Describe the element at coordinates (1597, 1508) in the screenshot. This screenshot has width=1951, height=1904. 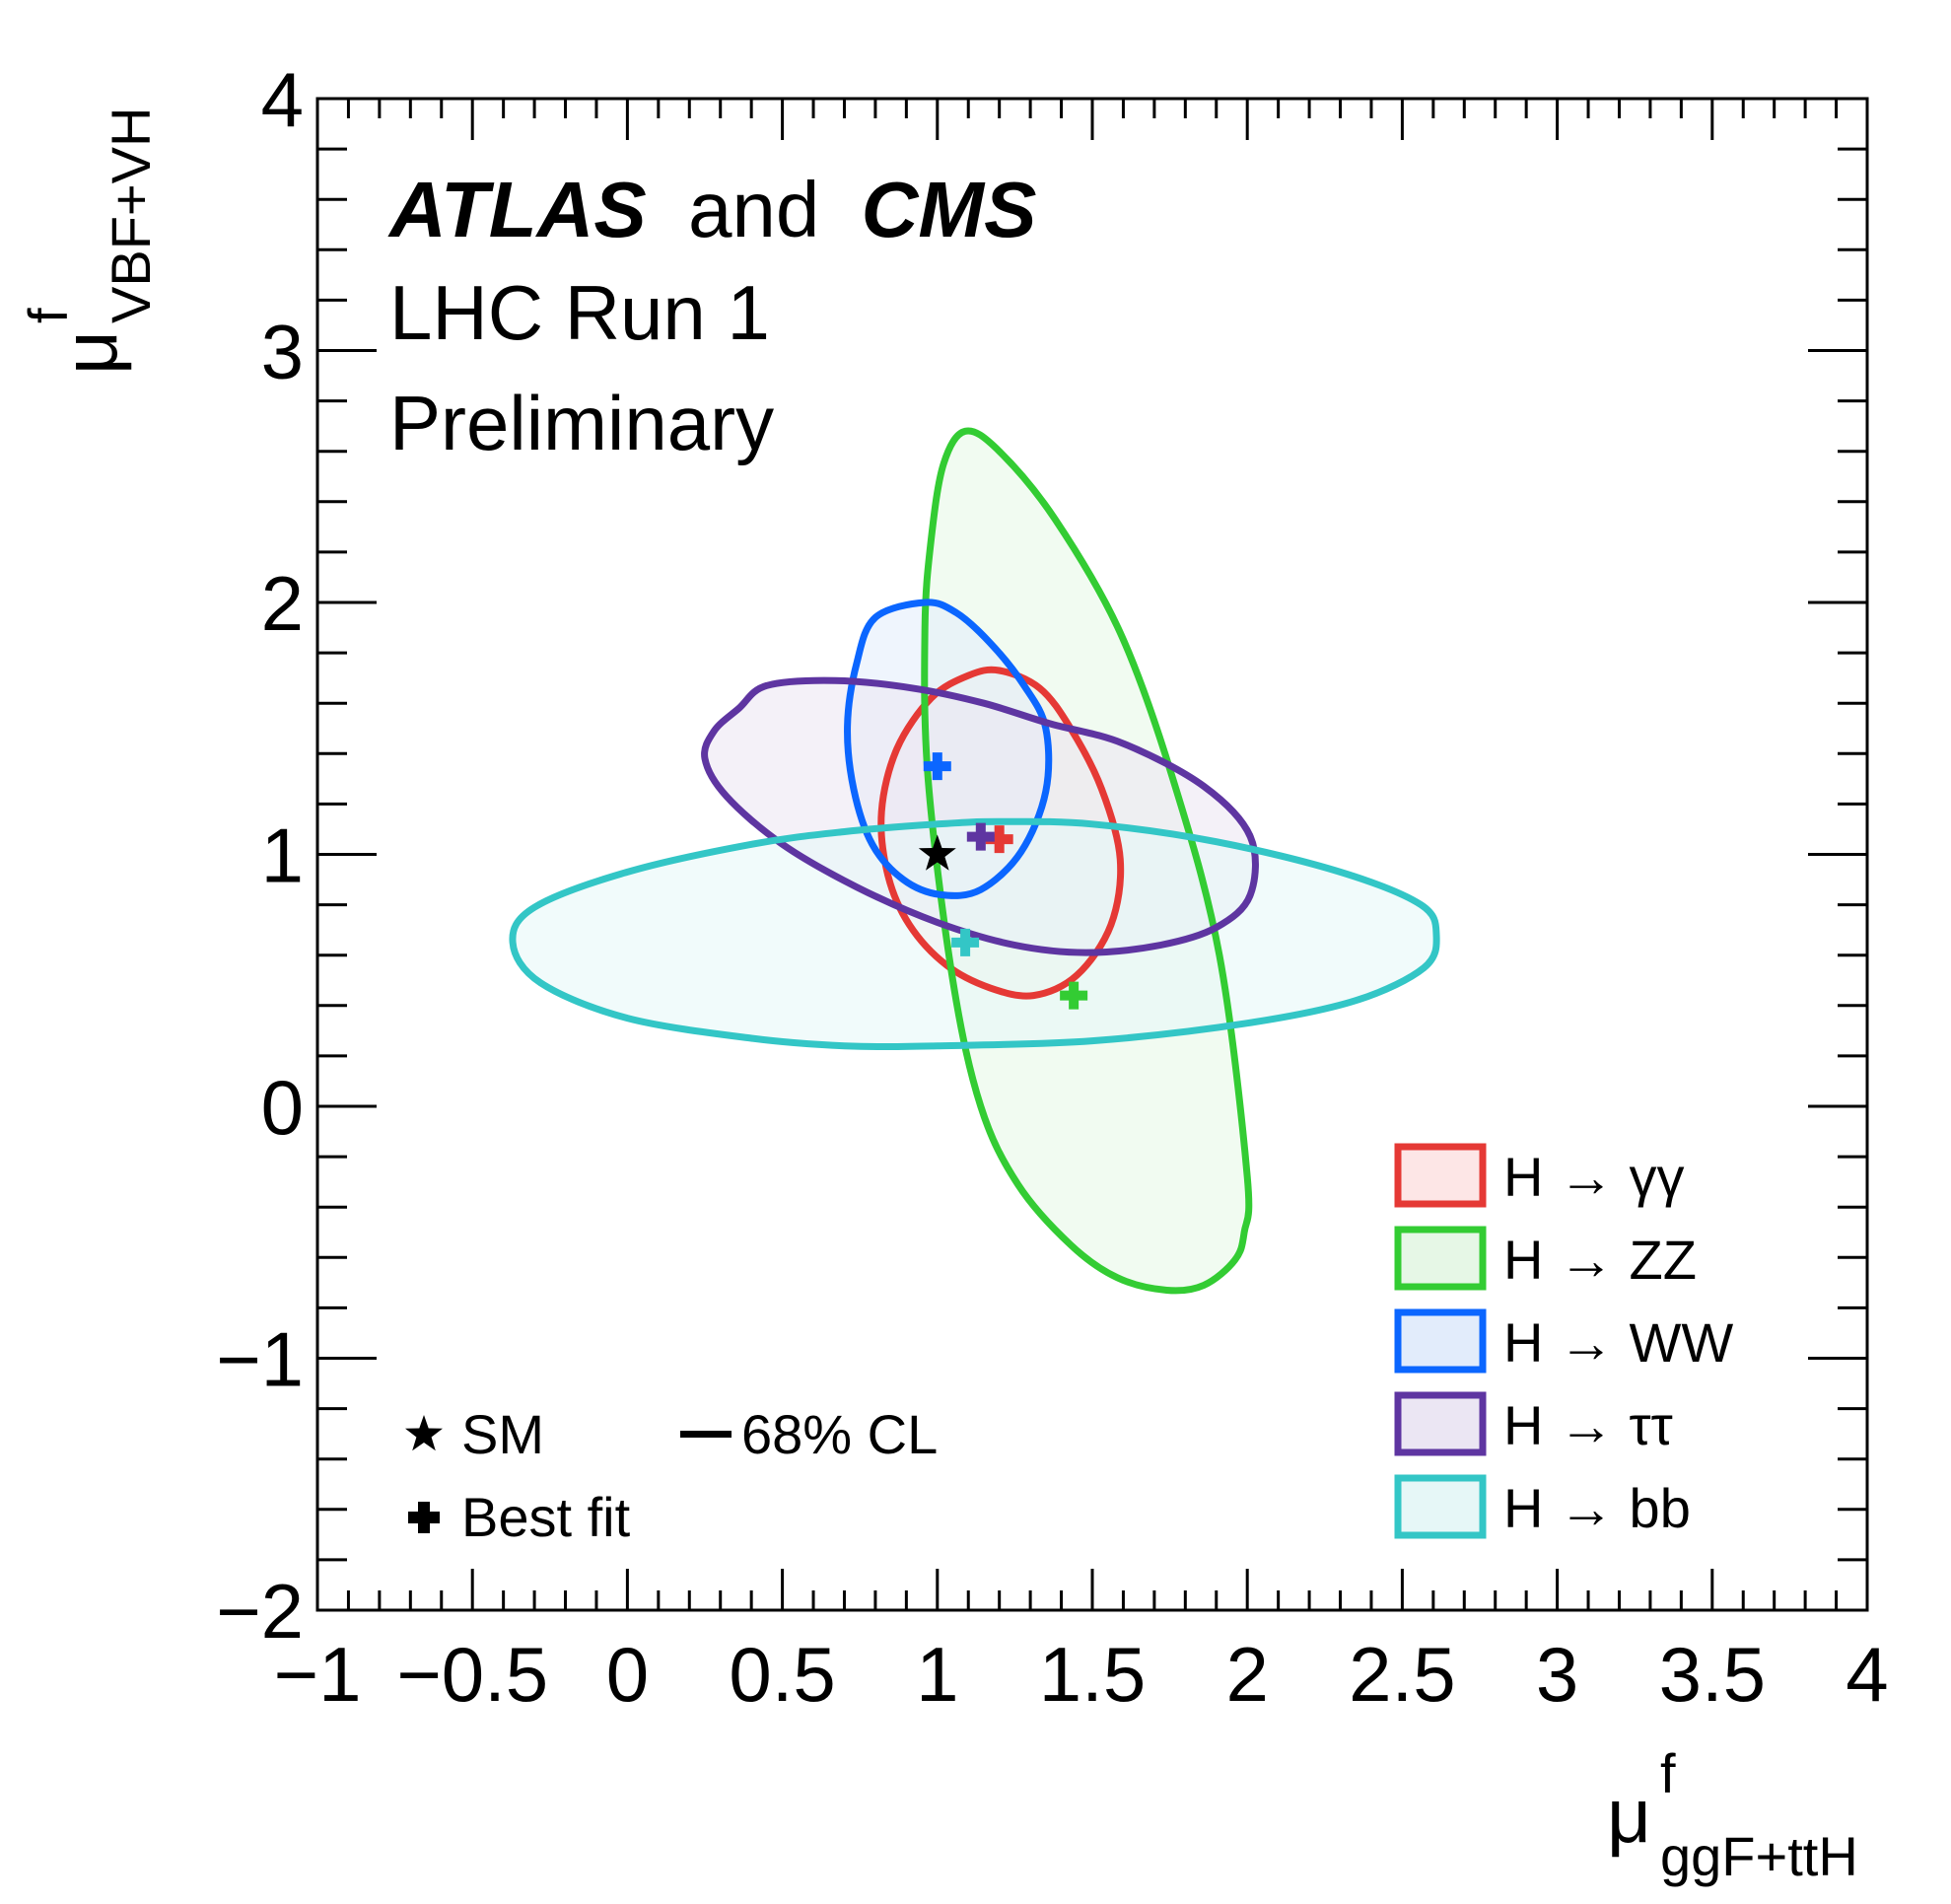
I see `legend-label-bb: H → bb` at that location.